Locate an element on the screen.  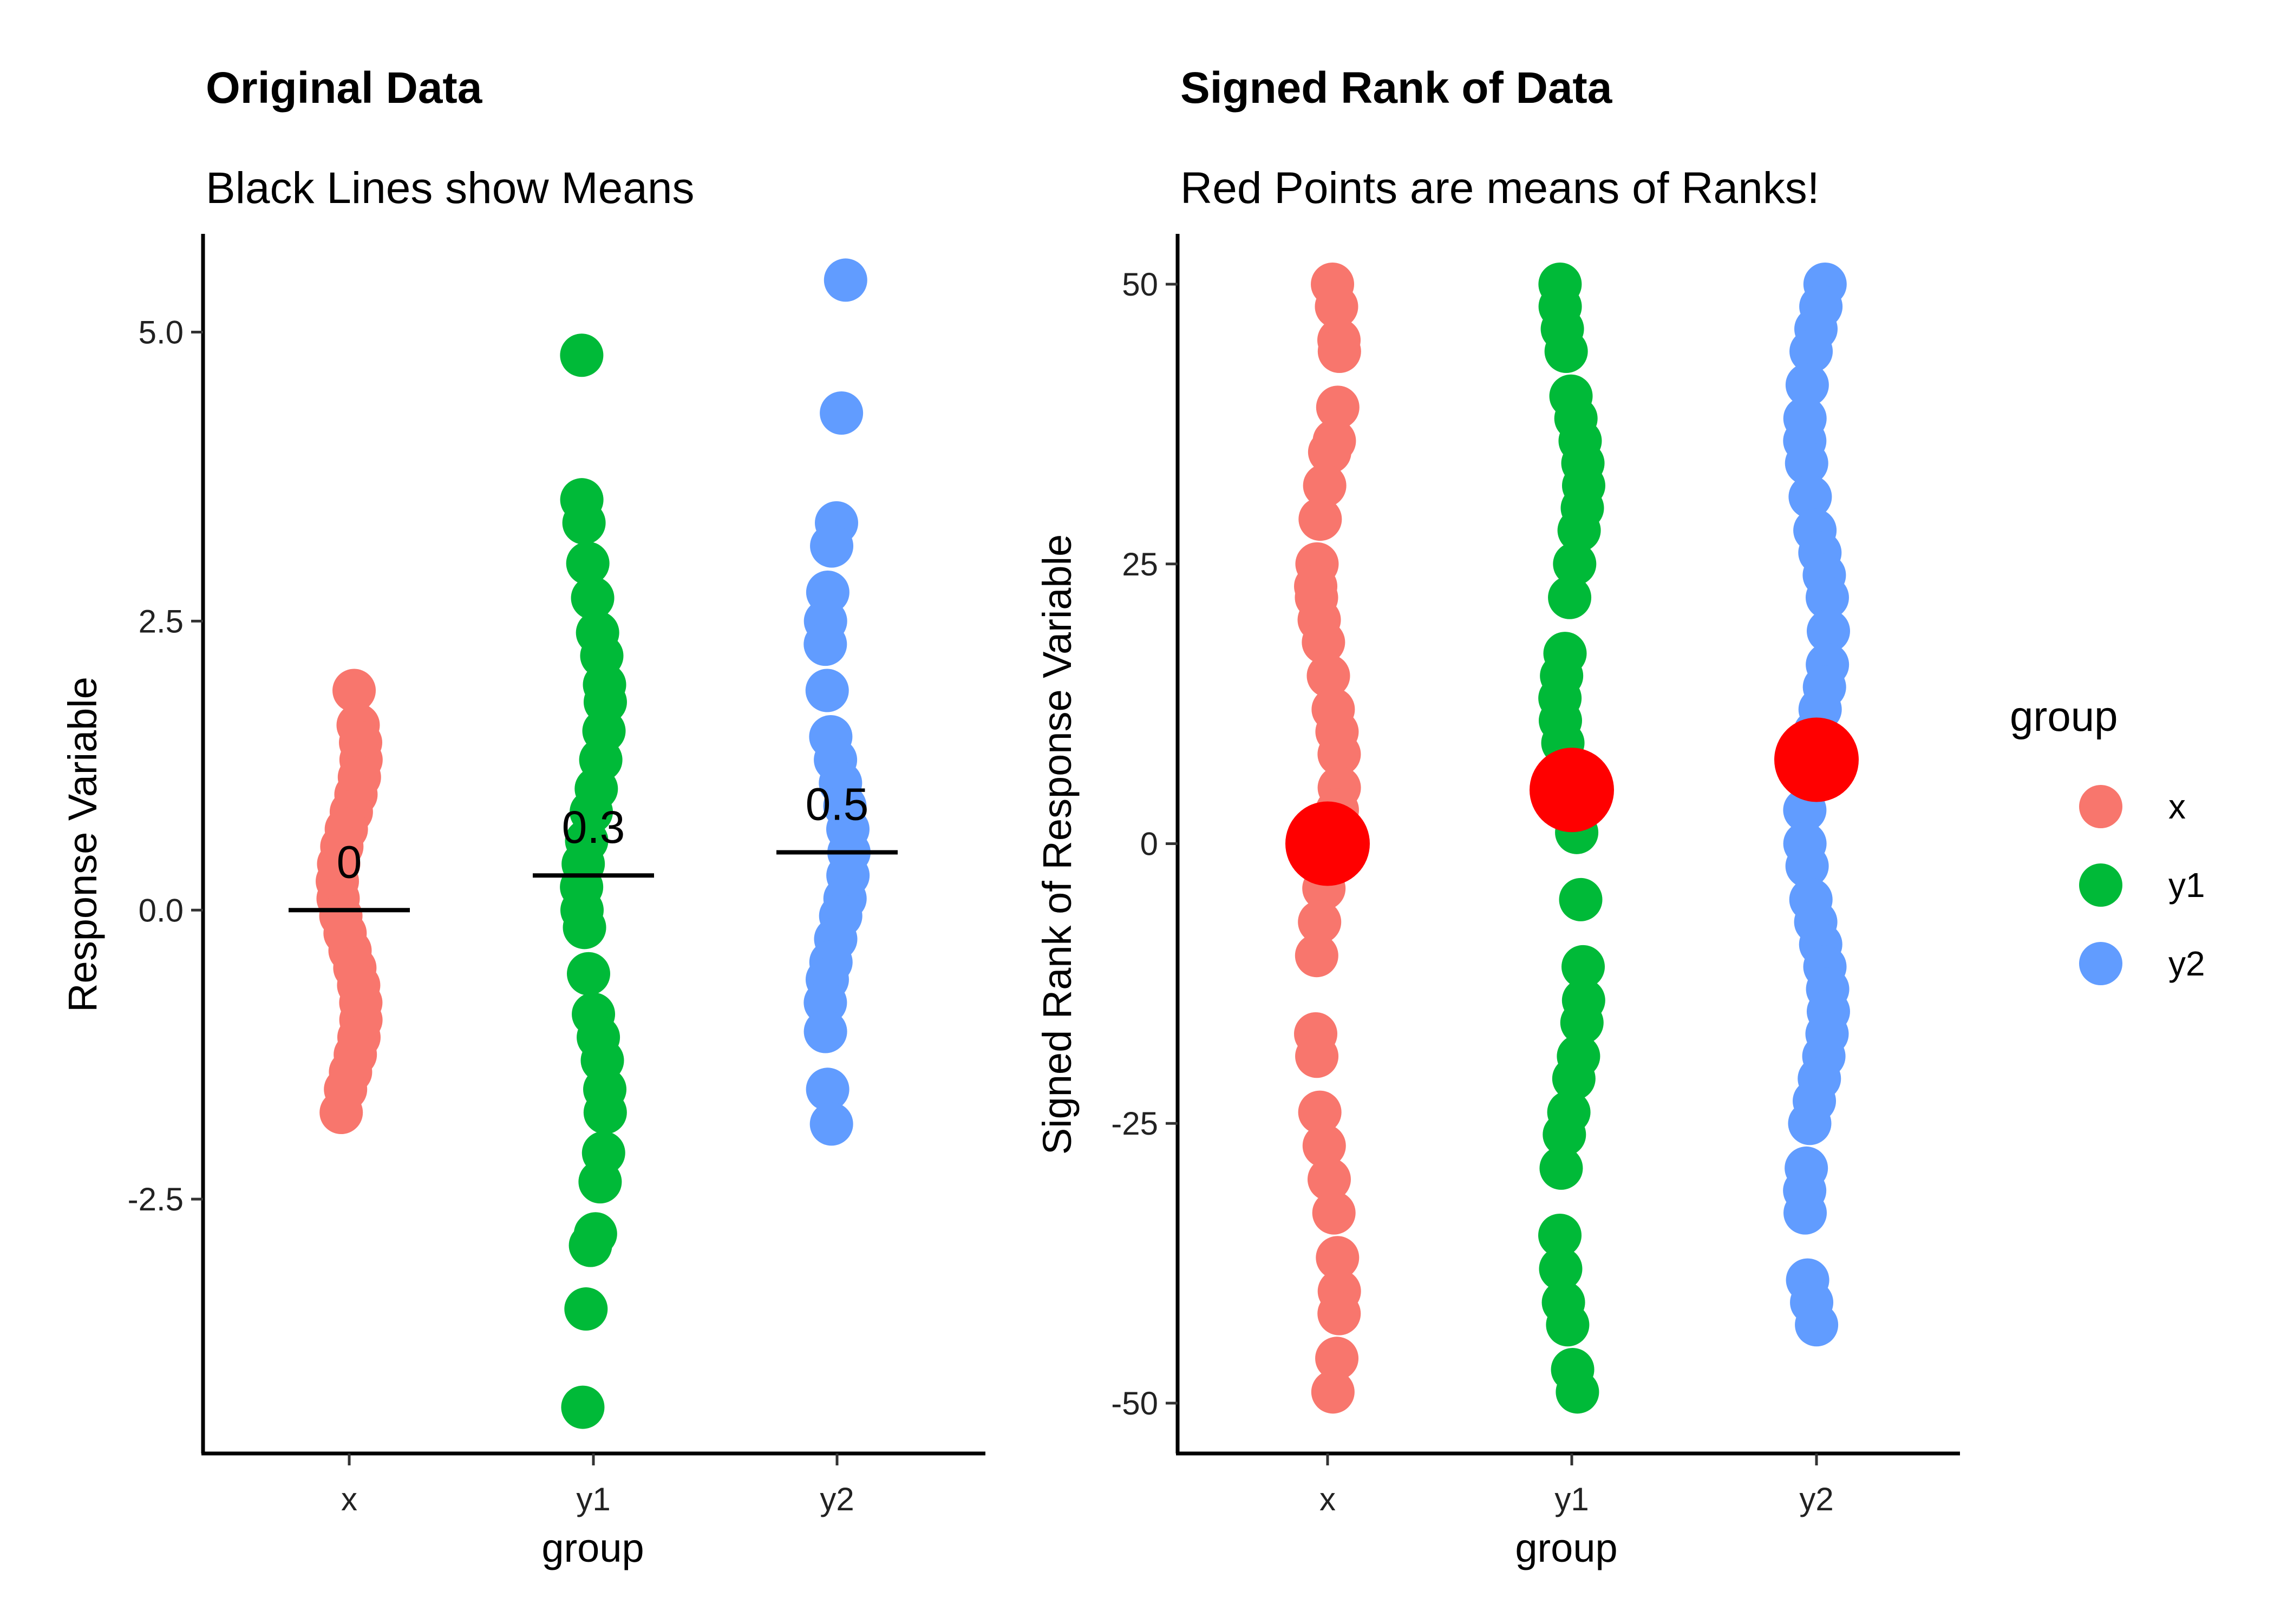
left-y-tick-label: 5.0 is located at coordinates (161, 333).